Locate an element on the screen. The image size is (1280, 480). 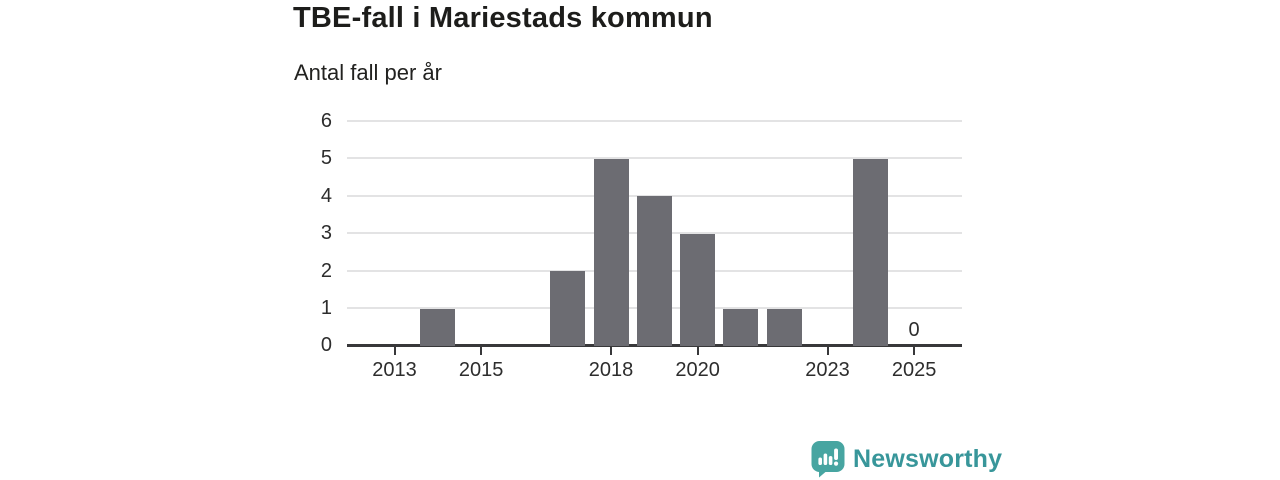
bar-2019 is located at coordinates (654, 271).